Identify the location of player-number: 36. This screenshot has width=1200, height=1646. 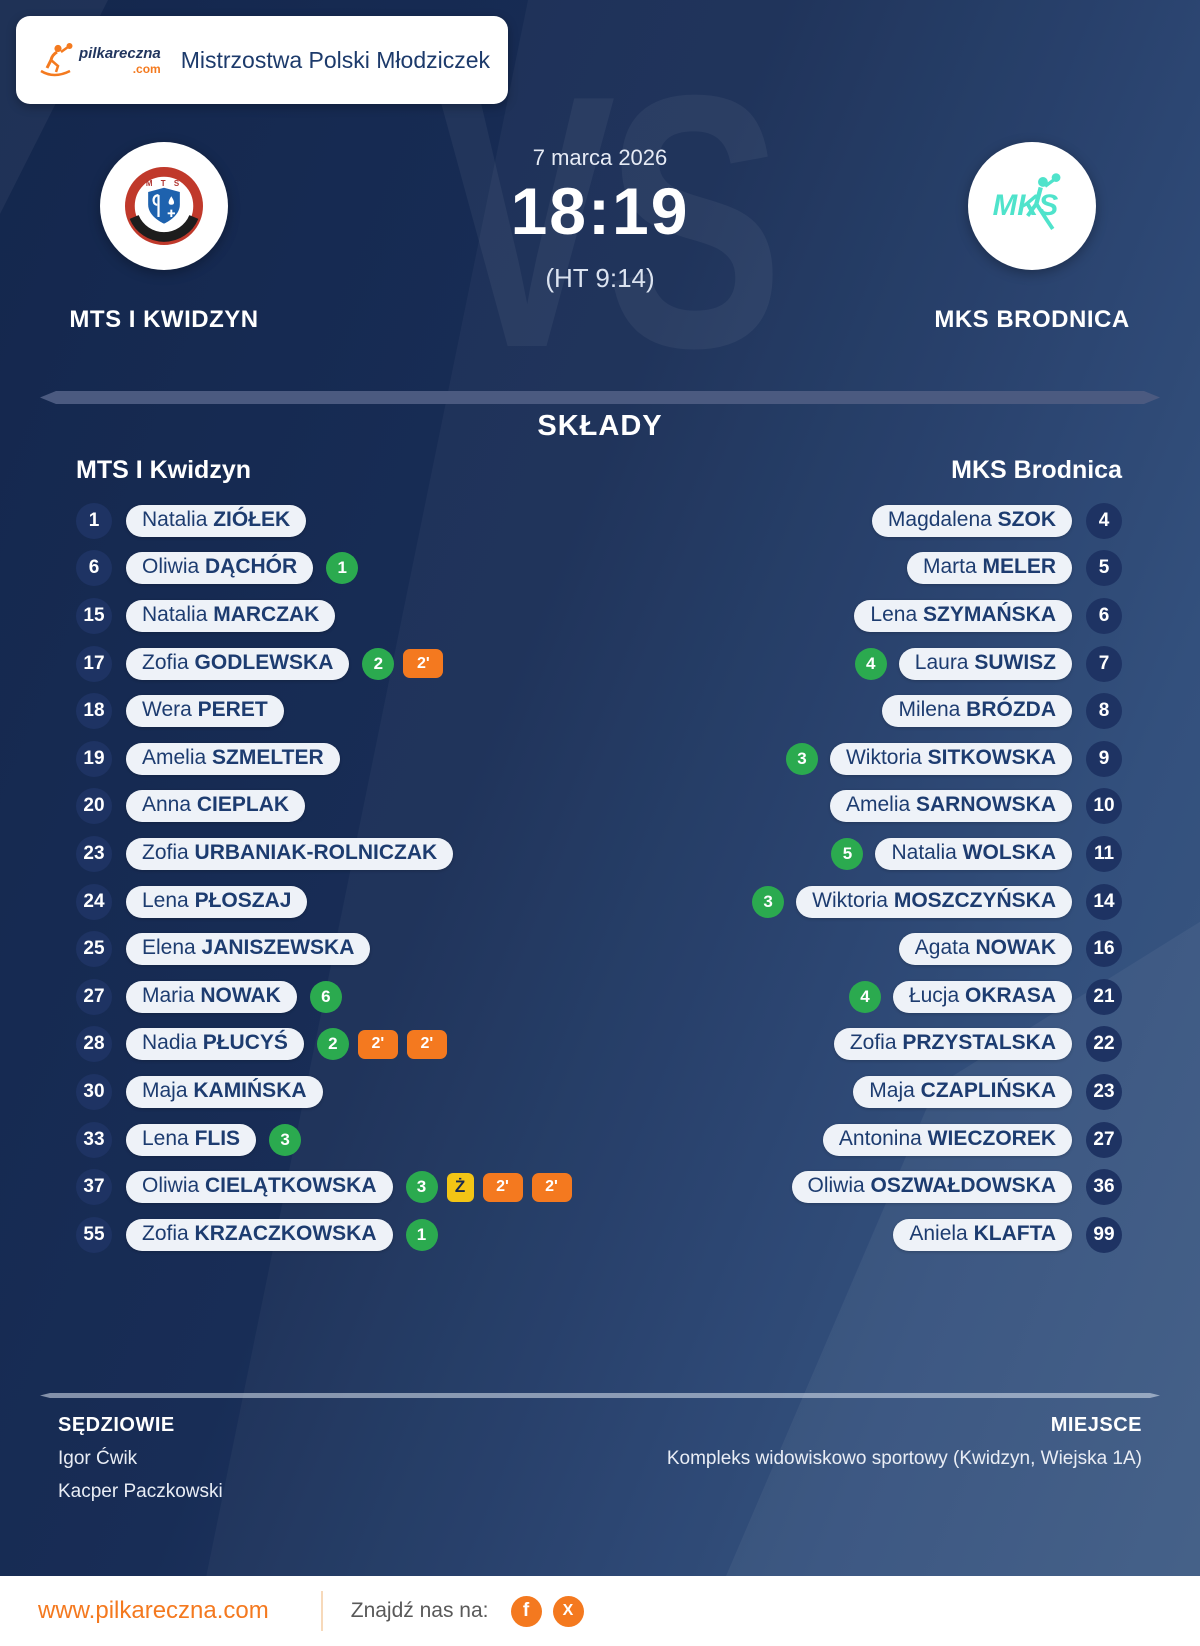
(1104, 1187).